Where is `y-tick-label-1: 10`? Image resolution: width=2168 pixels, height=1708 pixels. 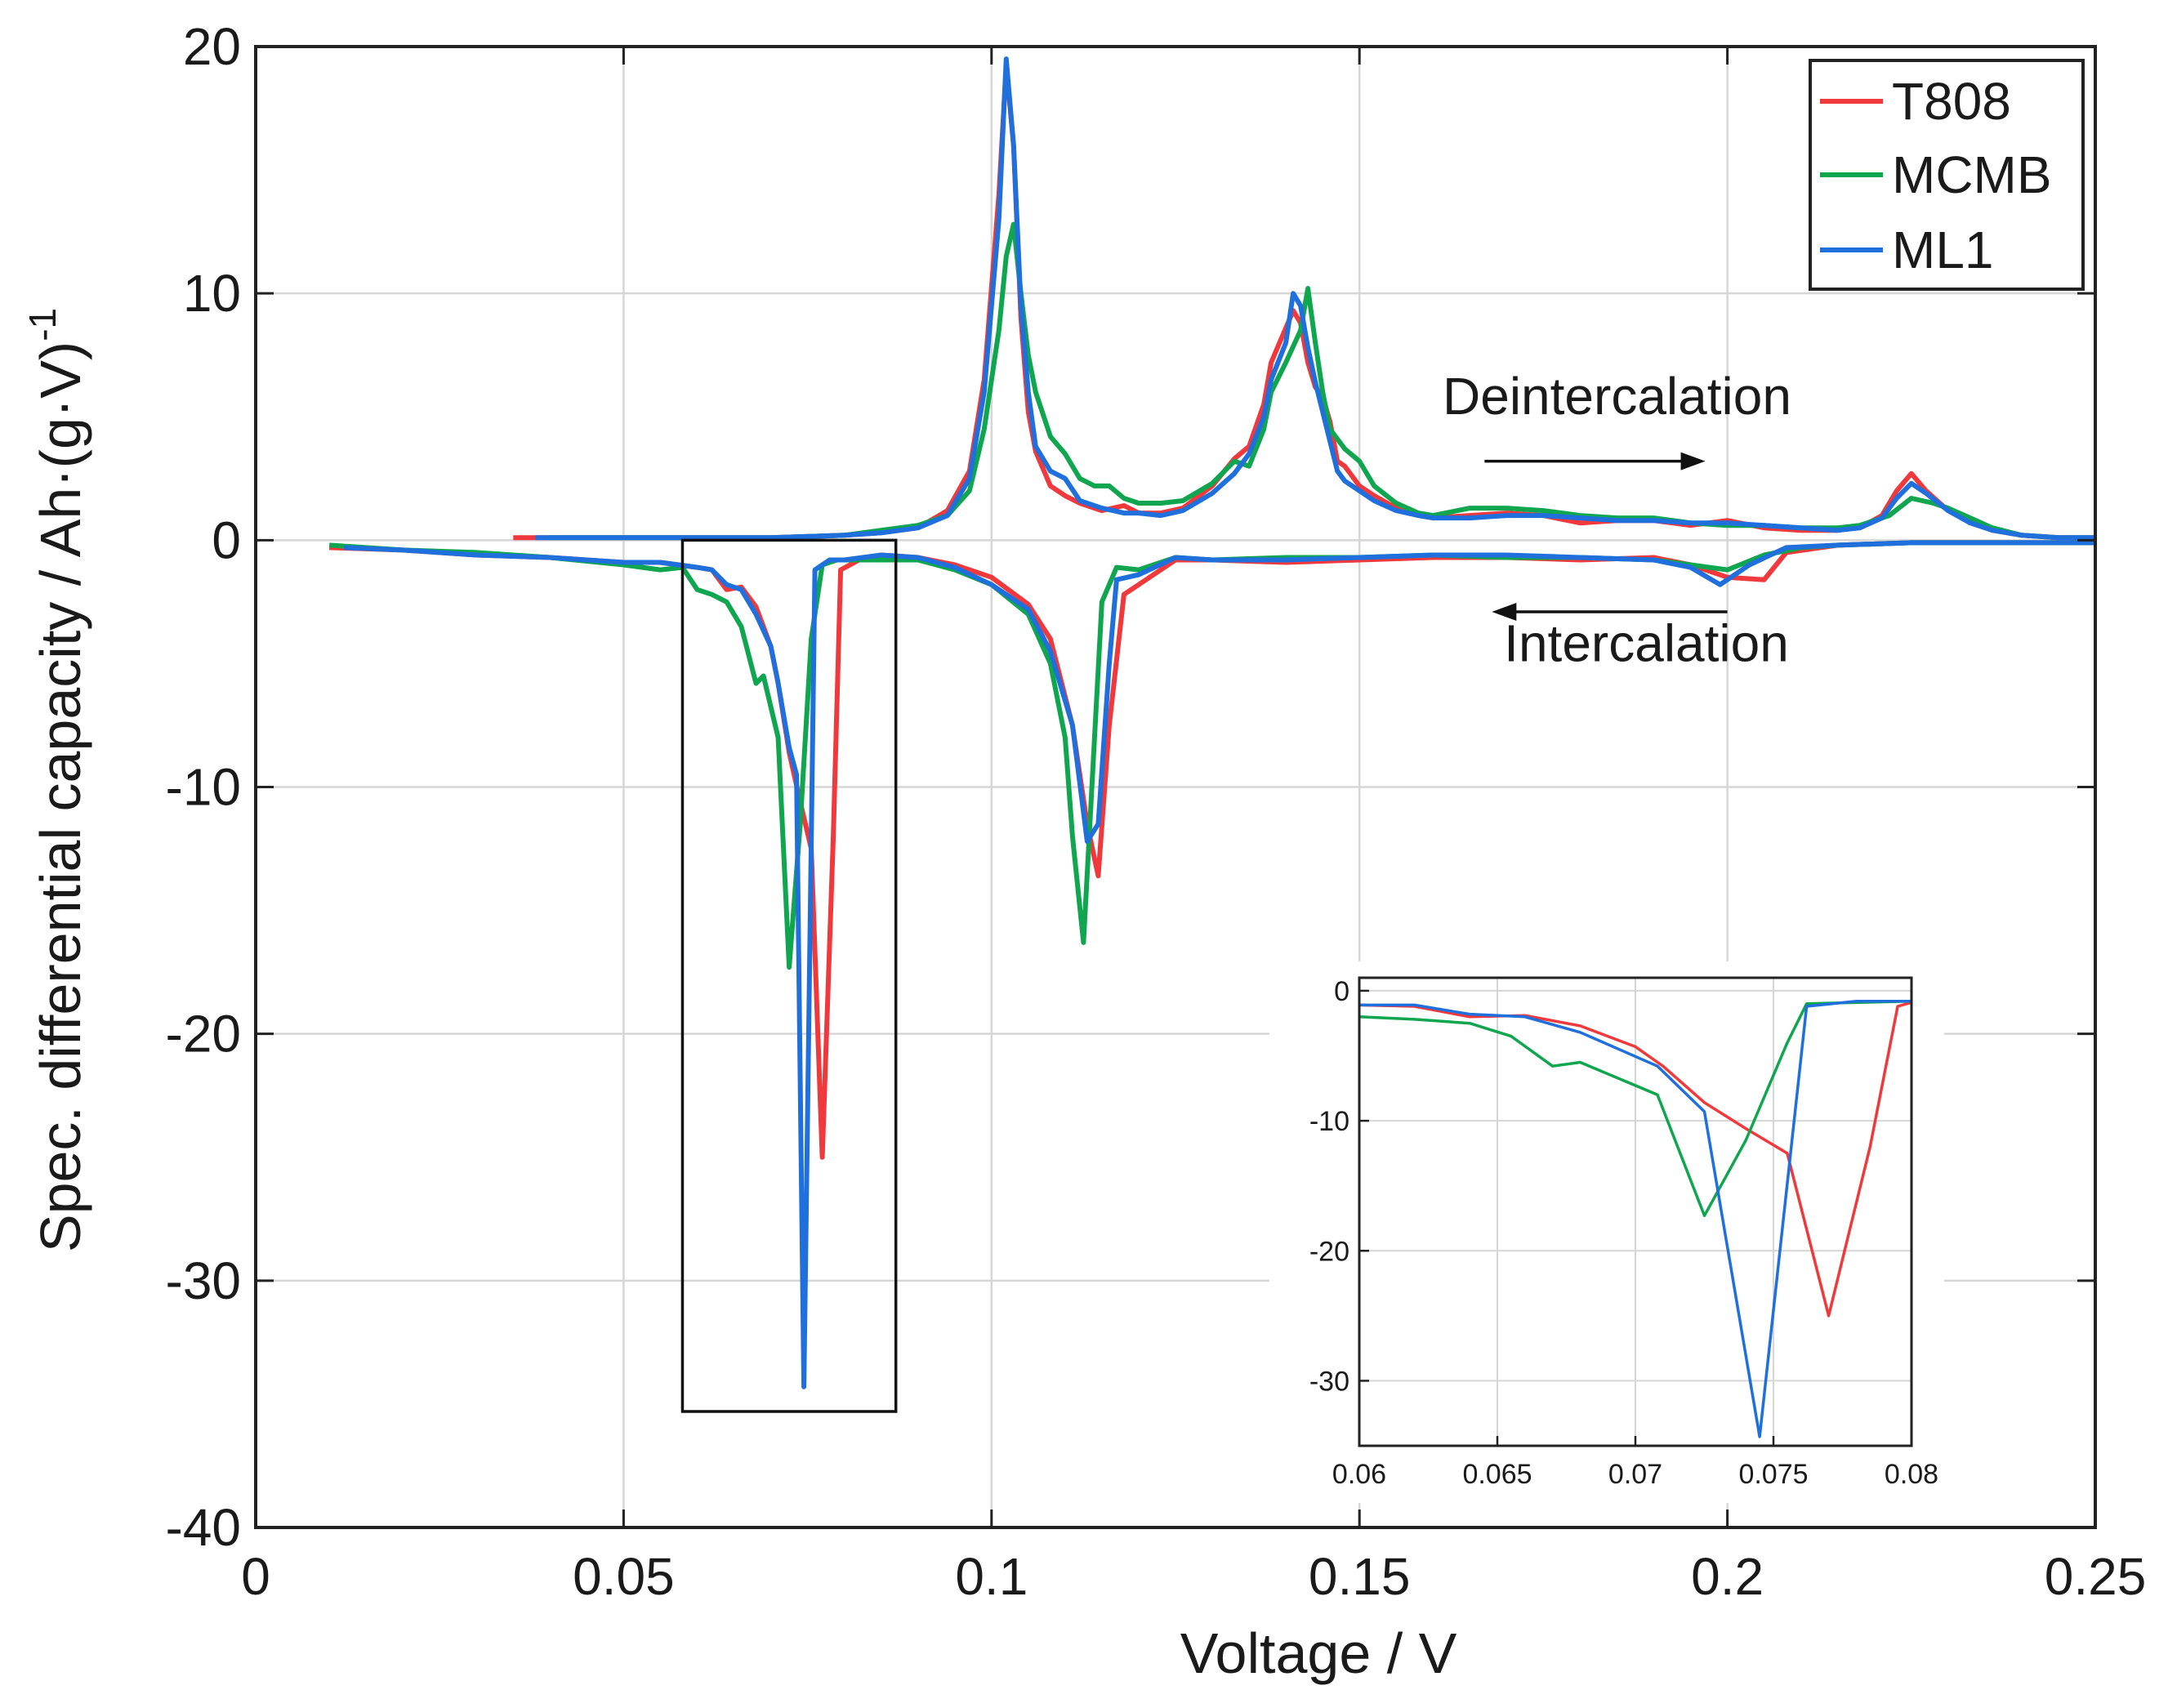
y-tick-label-1: 10 is located at coordinates (212, 293).